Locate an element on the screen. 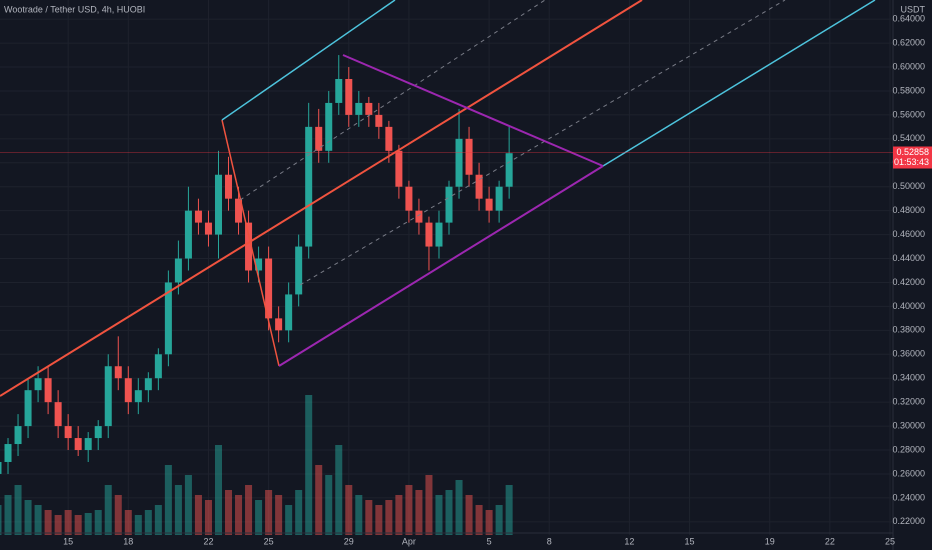 The height and width of the screenshot is (550, 932). x-tick-label: 19 is located at coordinates (770, 541).